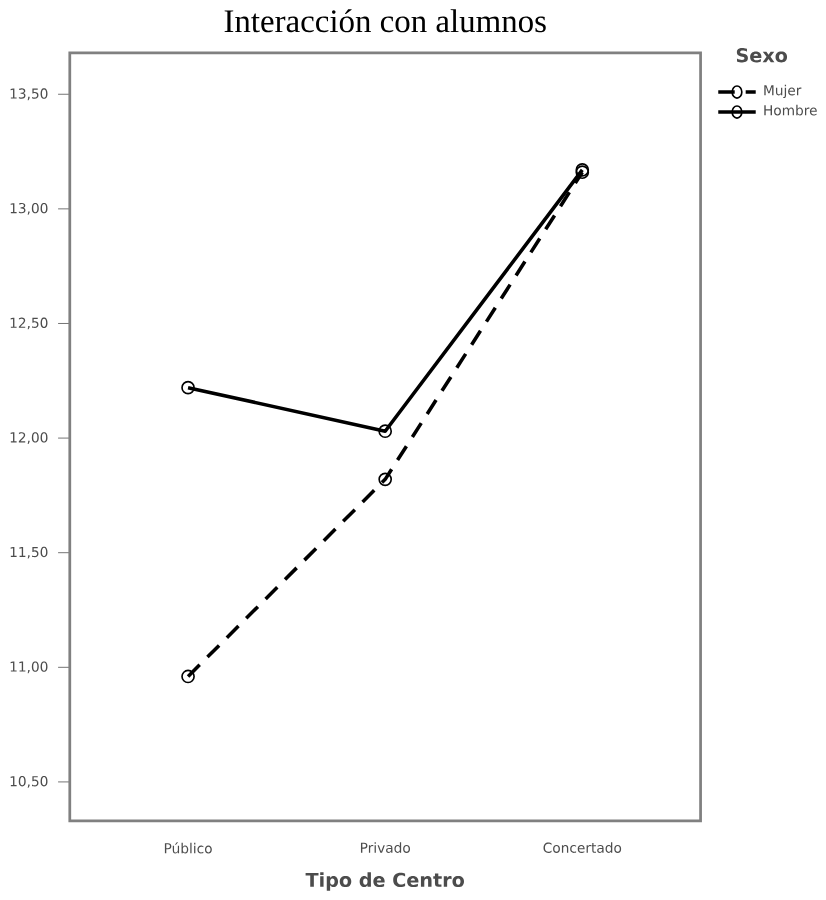 This screenshot has width=826, height=900. What do you see at coordinates (385, 21) in the screenshot?
I see `chart-title: Interacción con alumnos` at bounding box center [385, 21].